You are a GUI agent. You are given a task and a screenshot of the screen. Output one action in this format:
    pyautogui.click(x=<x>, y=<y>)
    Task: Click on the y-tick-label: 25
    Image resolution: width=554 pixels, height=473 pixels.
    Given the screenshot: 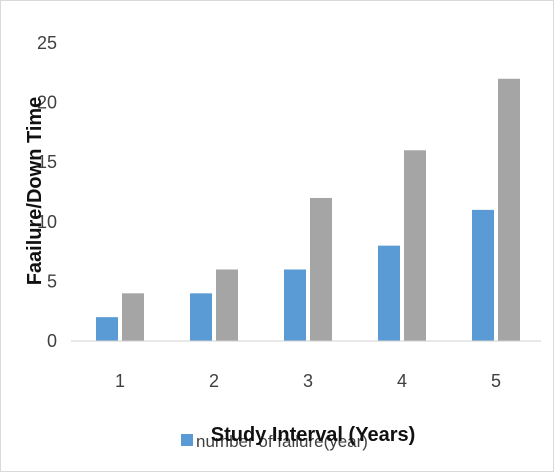 What is the action you would take?
    pyautogui.click(x=47, y=43)
    